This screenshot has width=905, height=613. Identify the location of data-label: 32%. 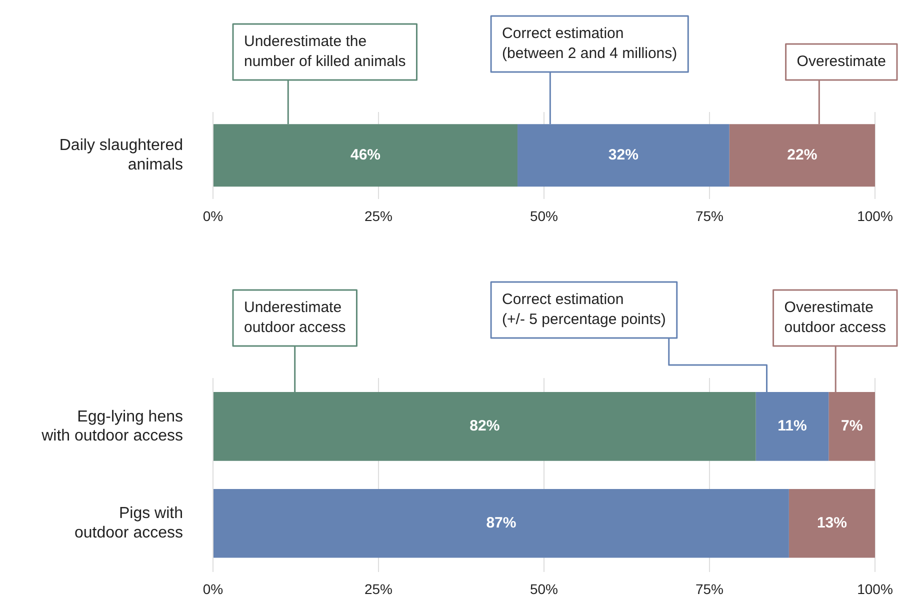
(623, 155).